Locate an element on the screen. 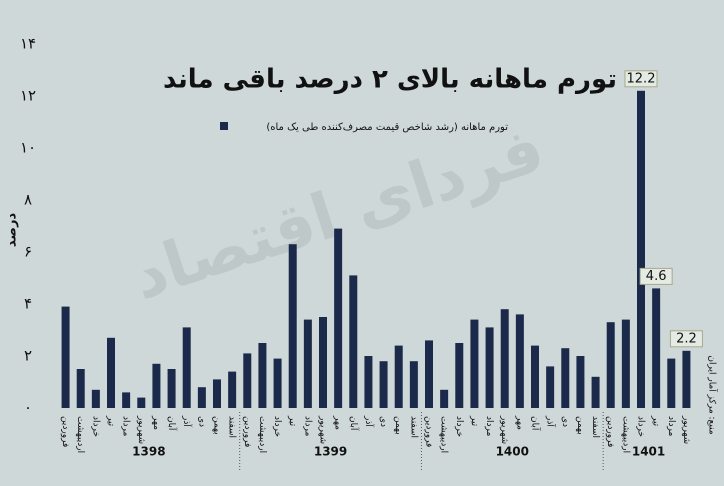  group-label: 1399 is located at coordinates (330, 452).